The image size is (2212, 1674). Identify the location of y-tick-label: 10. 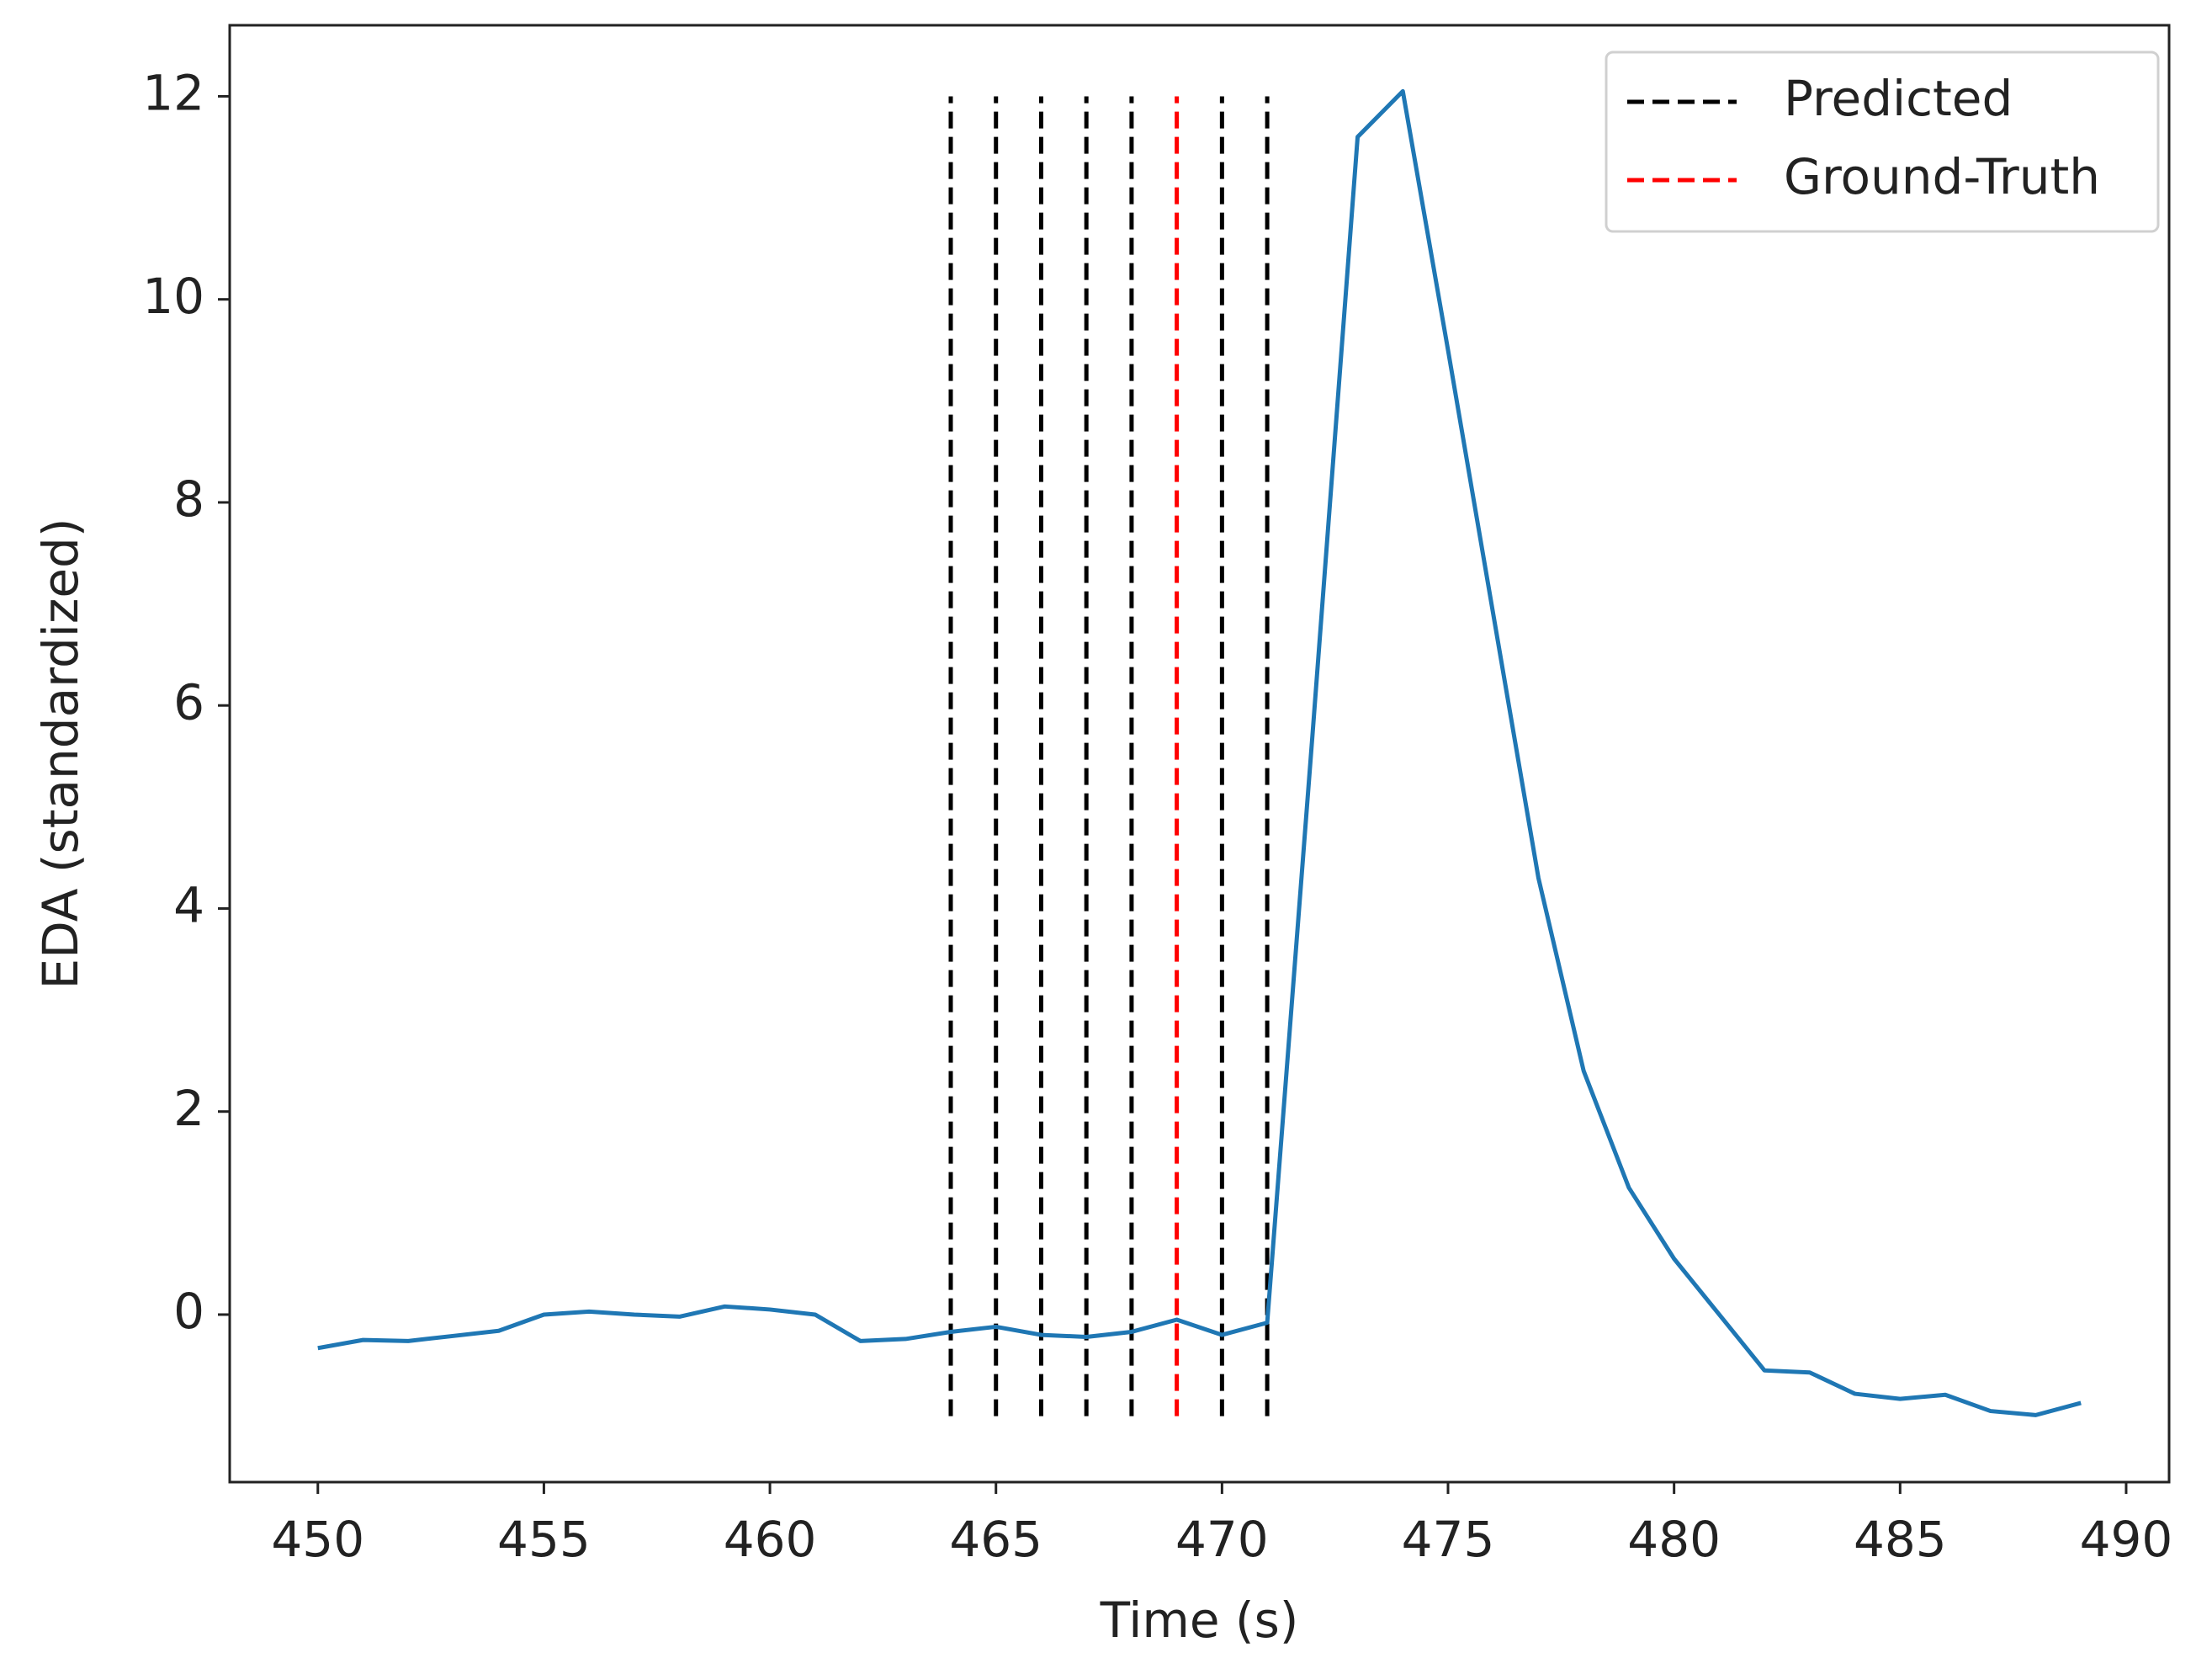
(173, 296).